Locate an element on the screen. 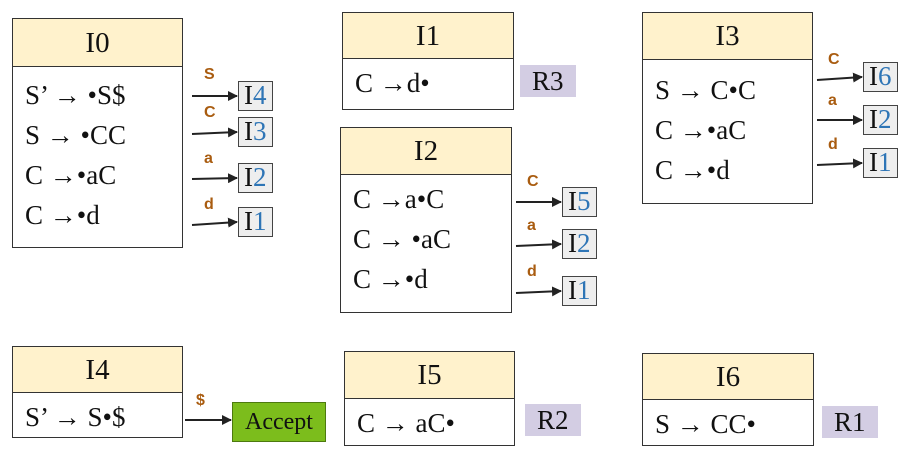  state-i2-item-1: C →a•C is located at coordinates (399, 199).